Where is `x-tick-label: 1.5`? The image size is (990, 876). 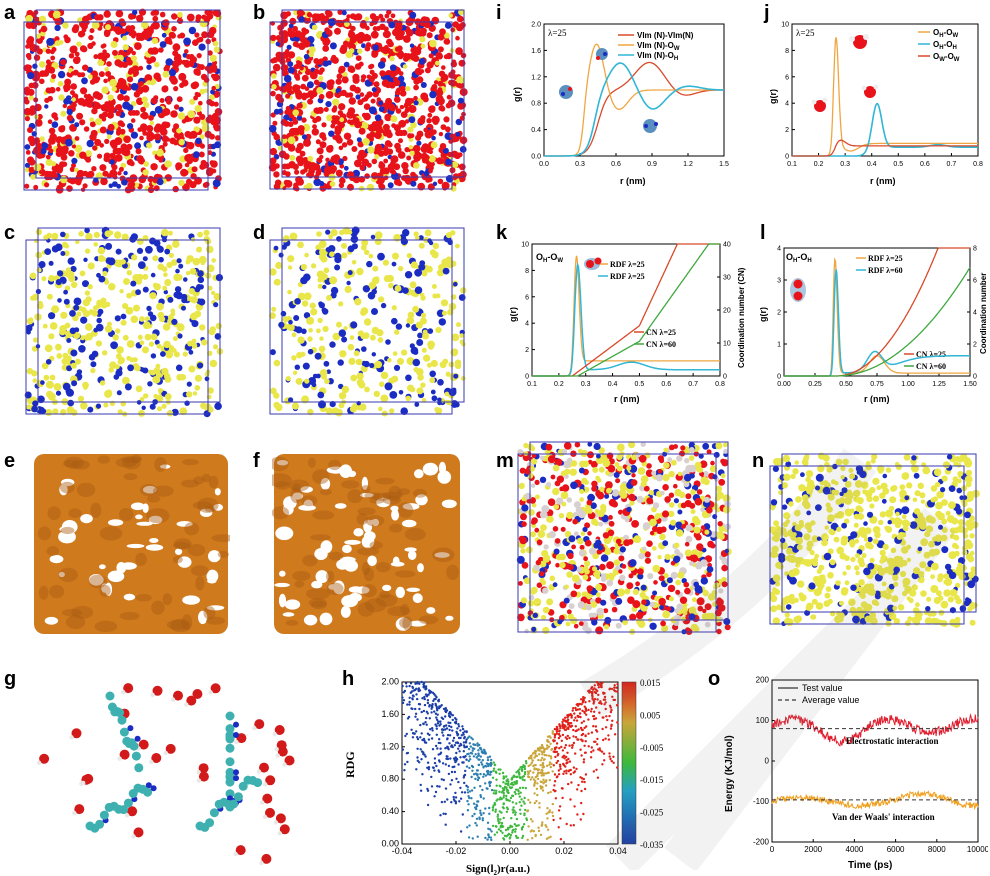
x-tick-label: 1.5 is located at coordinates (724, 164).